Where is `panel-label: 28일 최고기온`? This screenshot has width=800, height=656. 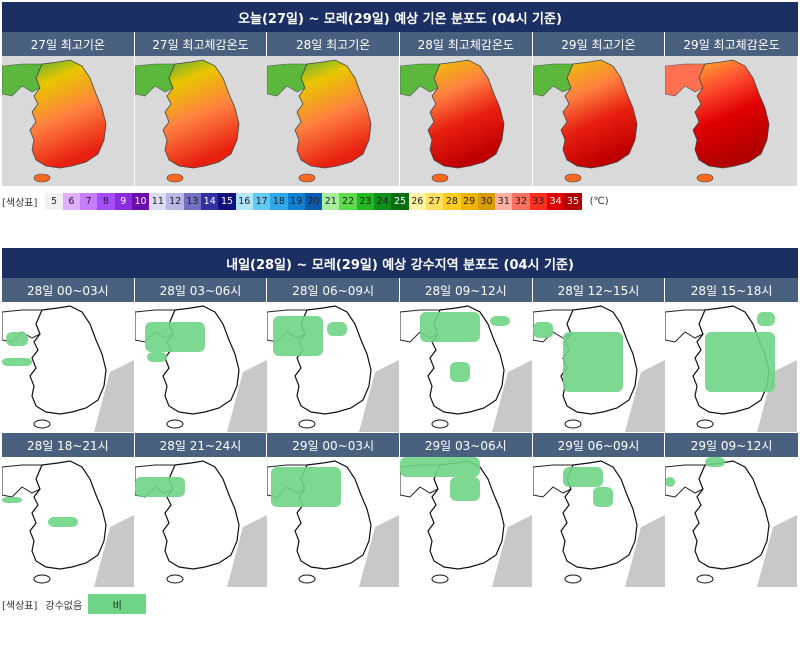
panel-label: 28일 최고기온 is located at coordinates (333, 44).